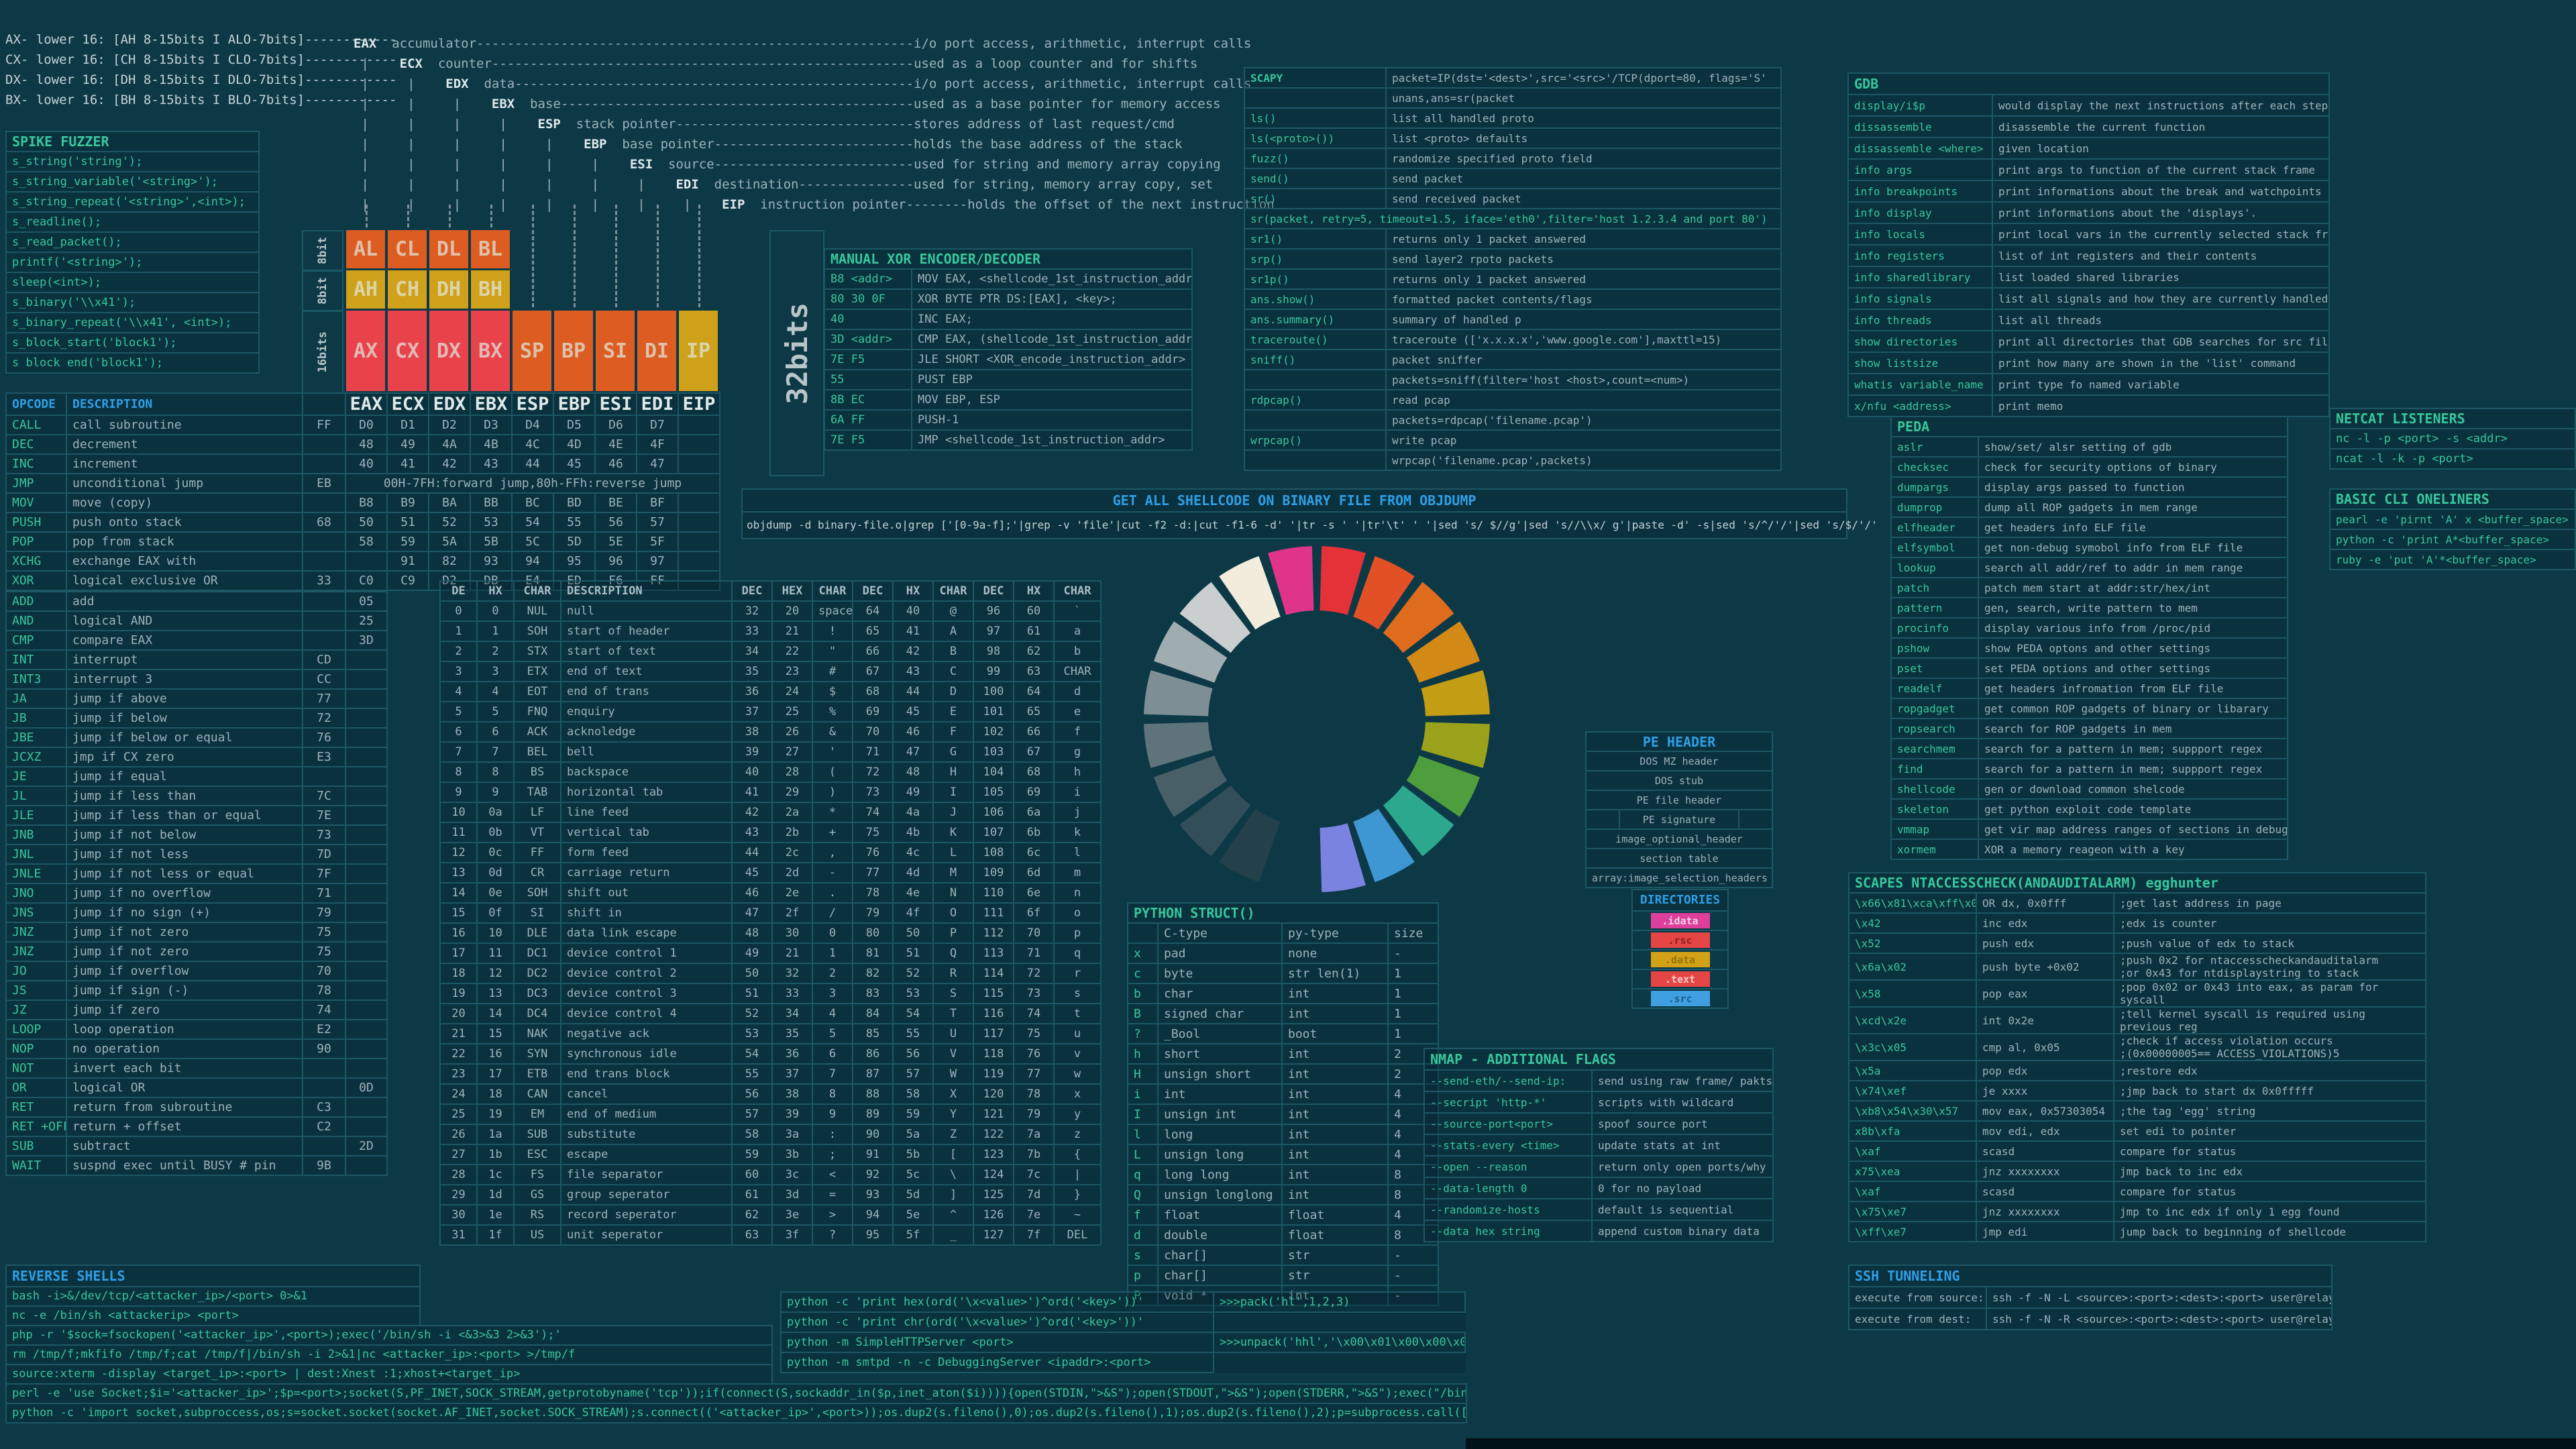 The height and width of the screenshot is (1449, 2576). What do you see at coordinates (324, 679) in the screenshot?
I see `table-cell: CC` at bounding box center [324, 679].